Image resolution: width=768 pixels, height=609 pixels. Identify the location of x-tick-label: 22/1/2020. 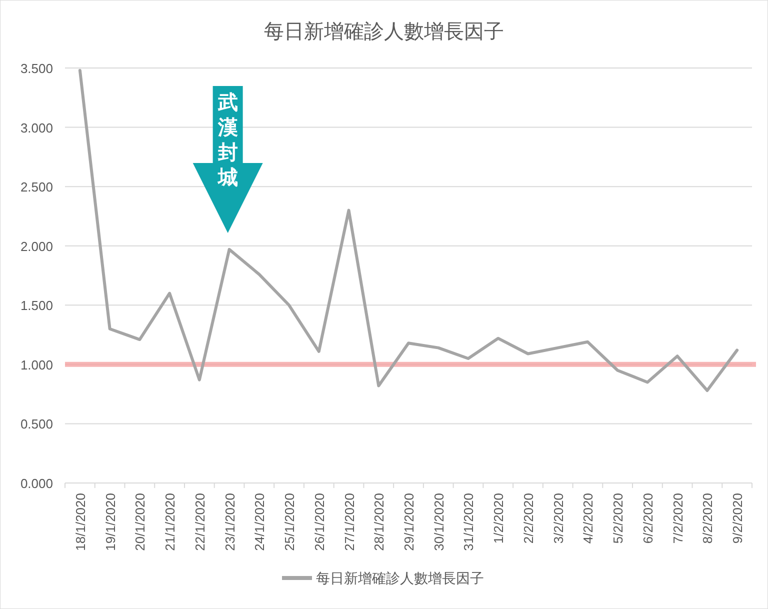
(200, 522).